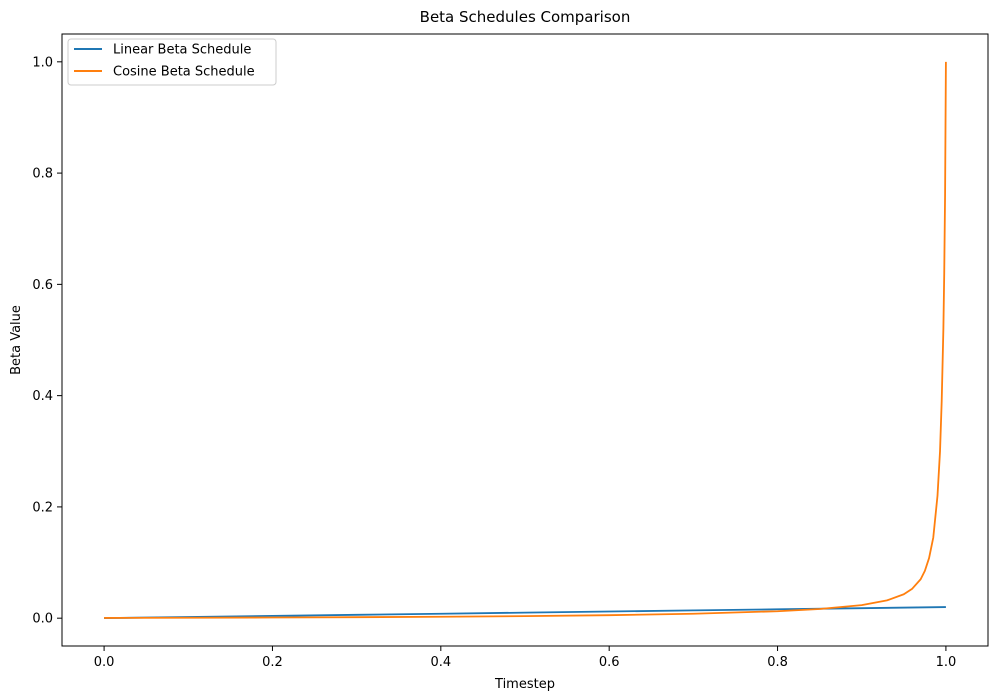  I want to click on legend-box, so click(172, 62).